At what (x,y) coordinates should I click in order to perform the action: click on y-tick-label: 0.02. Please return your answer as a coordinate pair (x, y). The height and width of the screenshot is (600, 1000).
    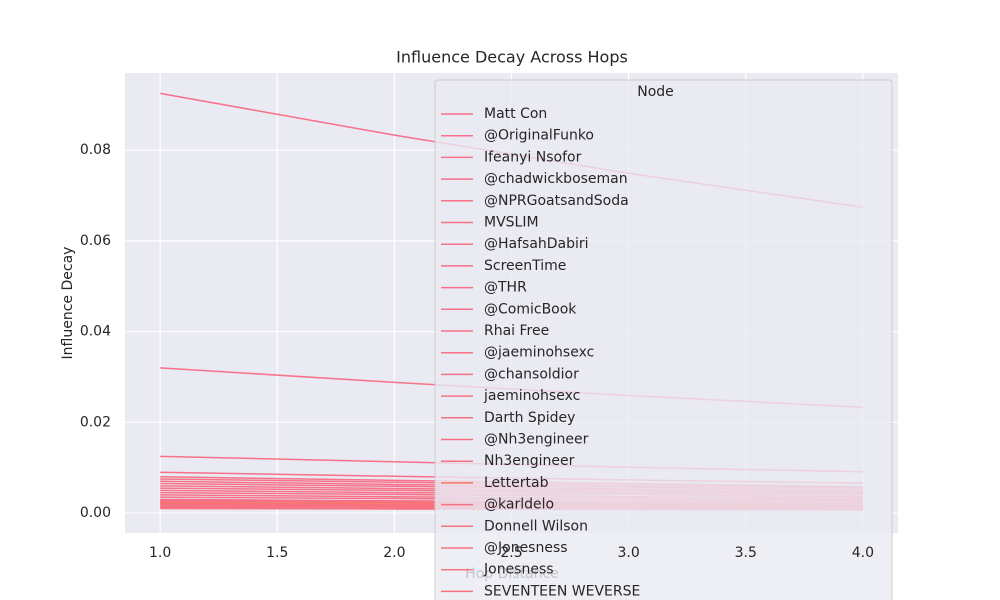
    Looking at the image, I should click on (95, 422).